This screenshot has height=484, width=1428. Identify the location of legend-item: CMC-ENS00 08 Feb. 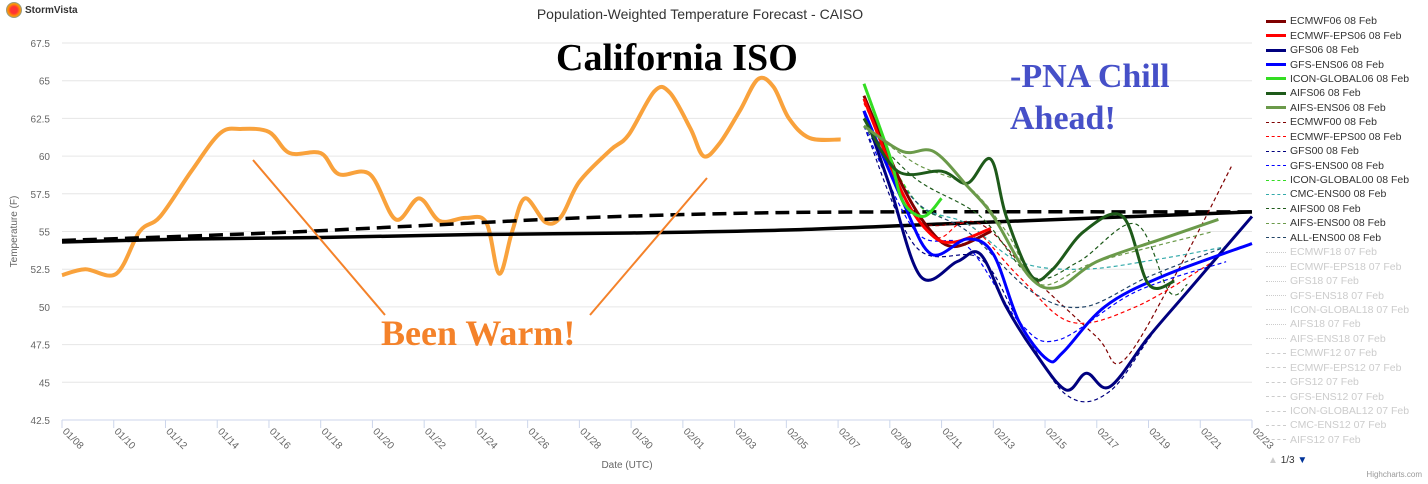
(1337, 194).